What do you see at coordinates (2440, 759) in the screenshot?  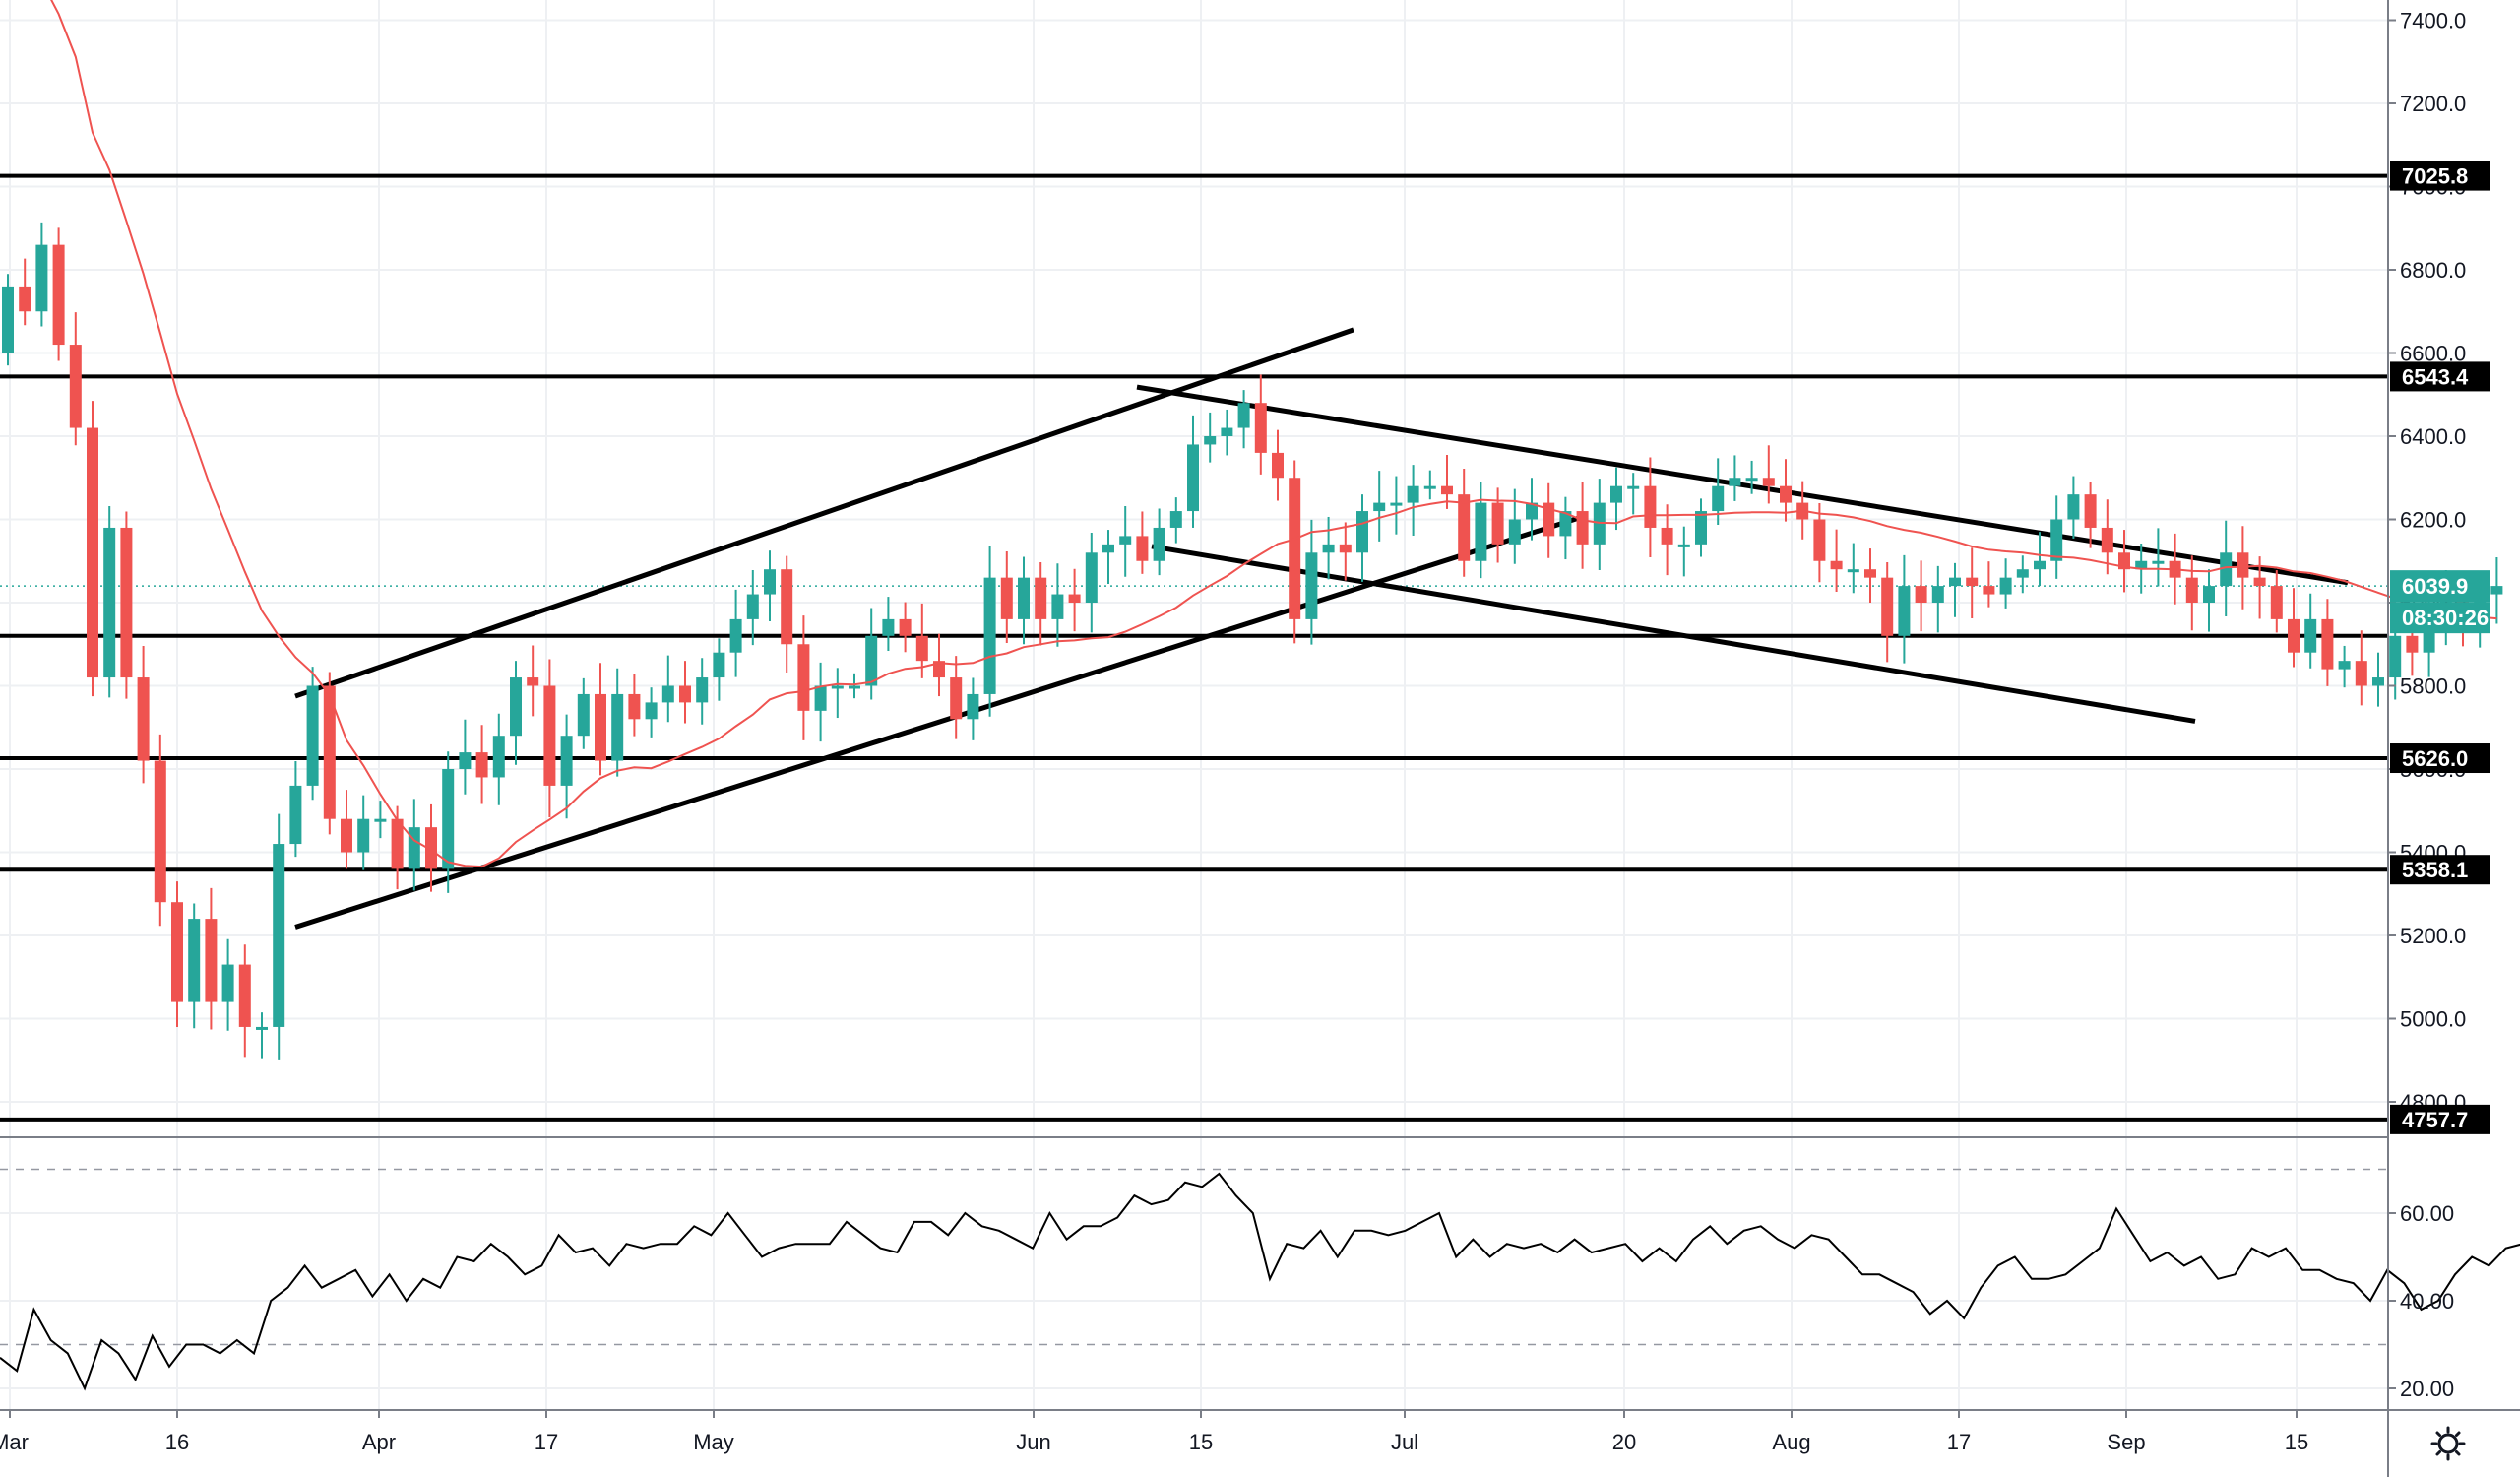 I see `level-label: 5626.0` at bounding box center [2440, 759].